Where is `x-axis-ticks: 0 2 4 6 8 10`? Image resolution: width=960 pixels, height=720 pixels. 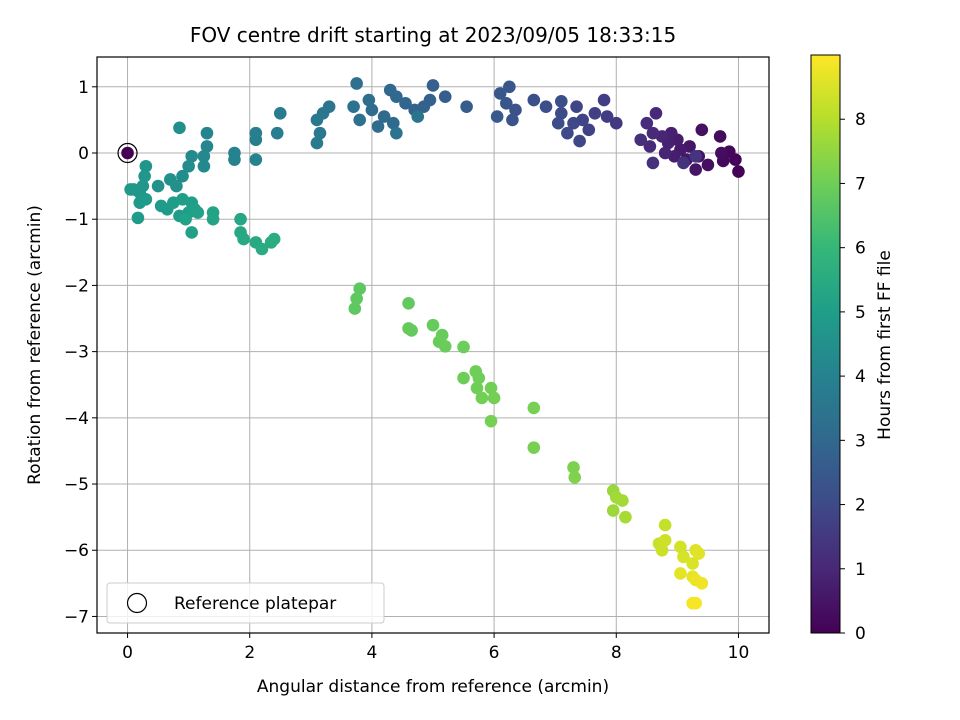
x-axis-ticks: 0 2 4 6 8 10 is located at coordinates (435, 648).